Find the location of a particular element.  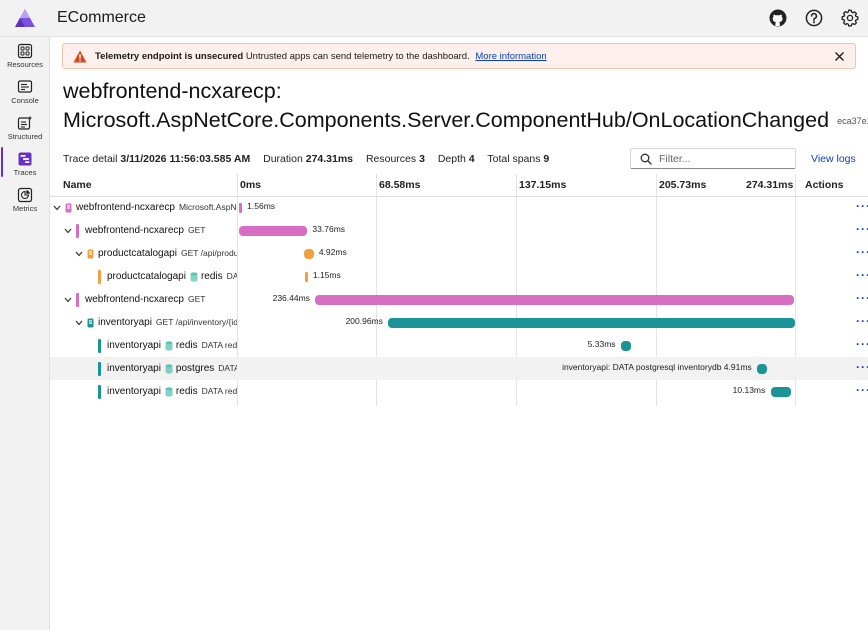

span-description: DATA postgresql inventorydb is located at coordinates (227, 368).